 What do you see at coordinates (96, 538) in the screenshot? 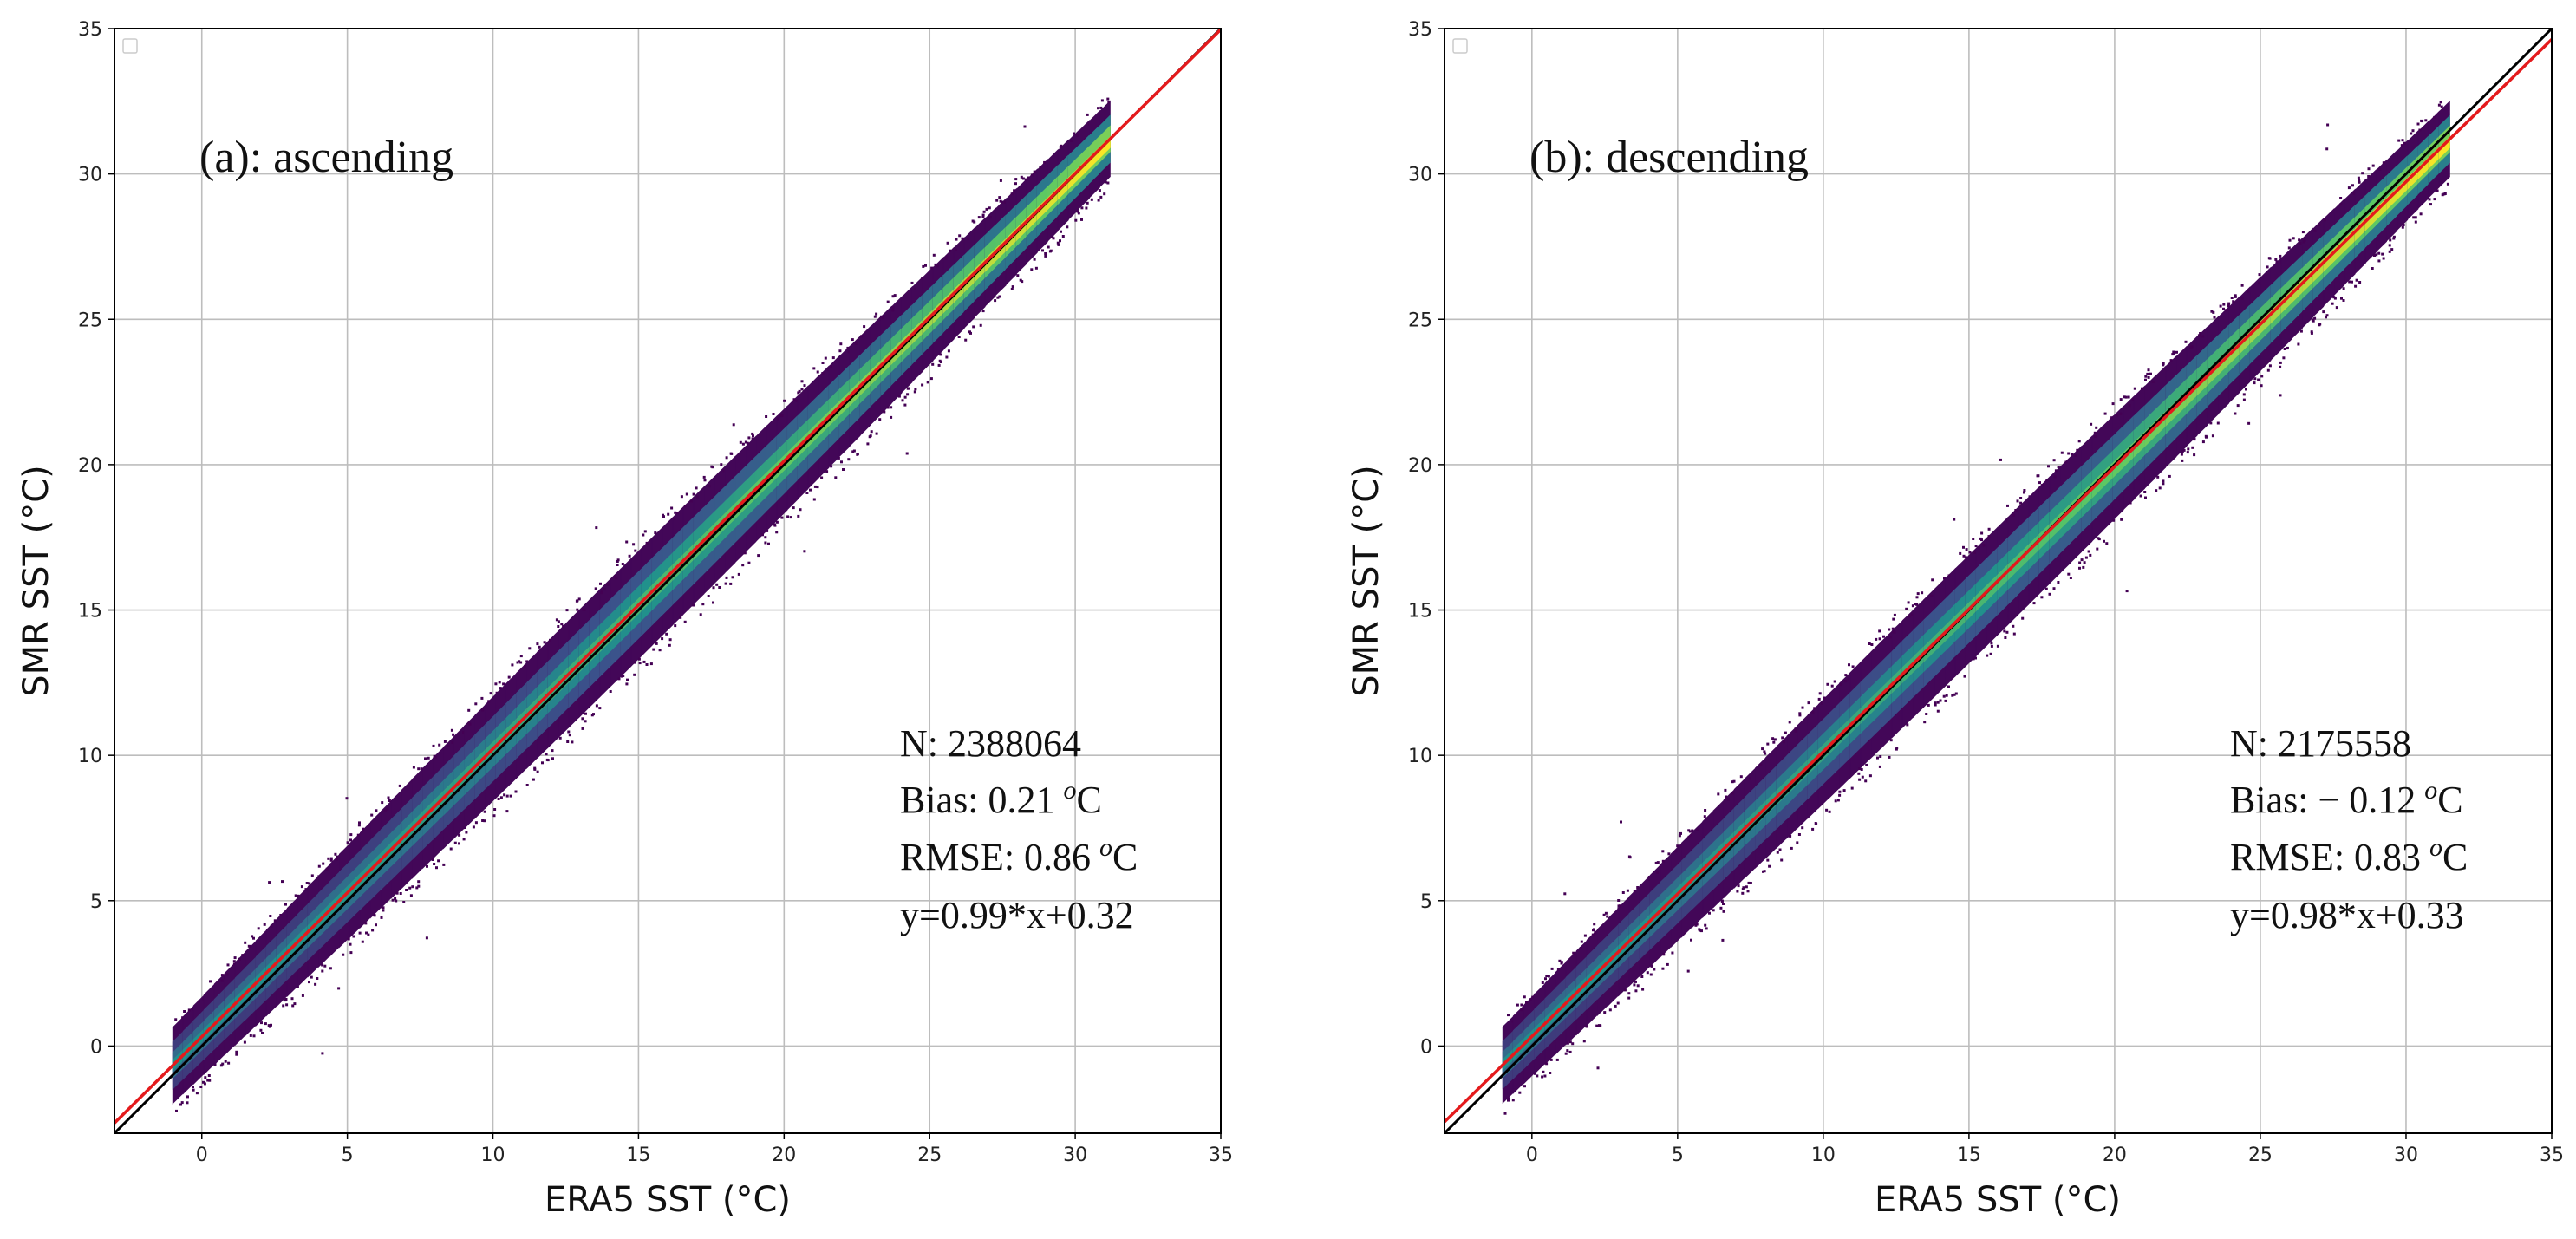
I see `y-ticks: 0 5 10 15 20 25 30 35` at bounding box center [96, 538].